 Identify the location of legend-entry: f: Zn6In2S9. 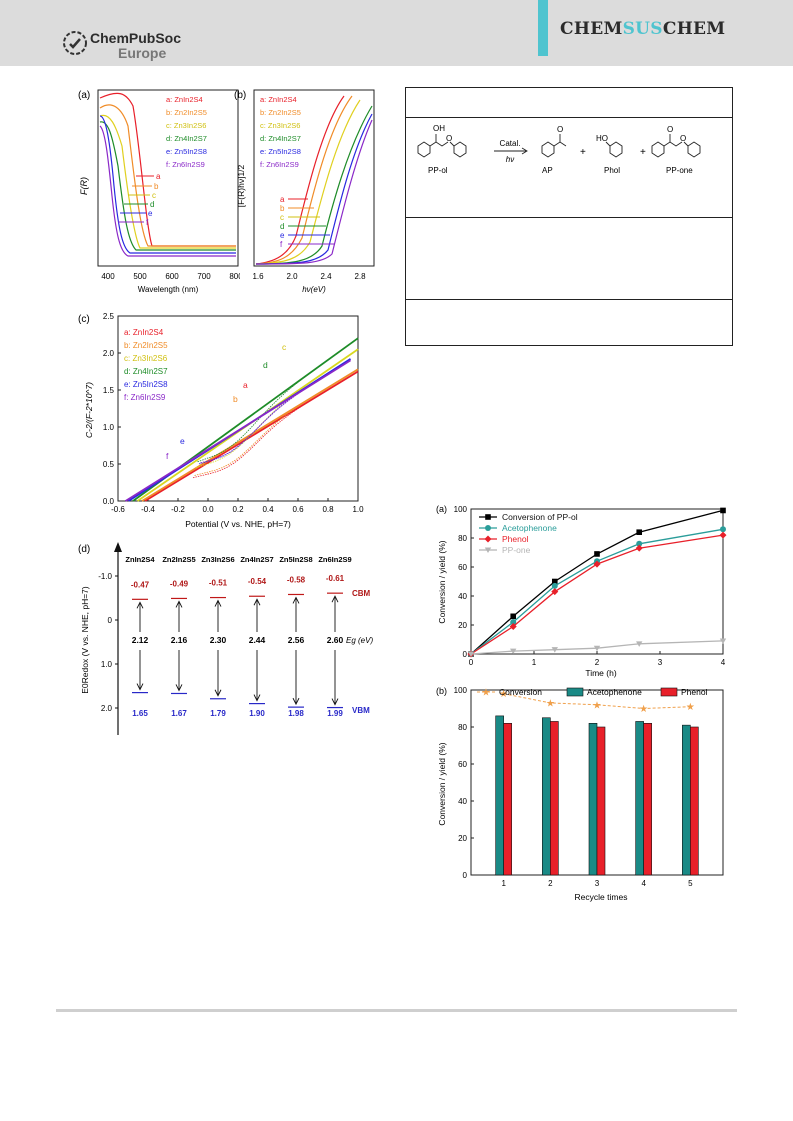
(185, 164).